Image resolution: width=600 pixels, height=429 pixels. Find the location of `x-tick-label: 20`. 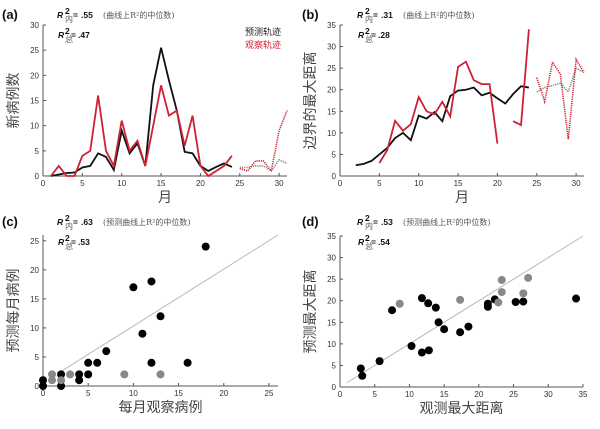

x-tick-label: 20 is located at coordinates (497, 183).